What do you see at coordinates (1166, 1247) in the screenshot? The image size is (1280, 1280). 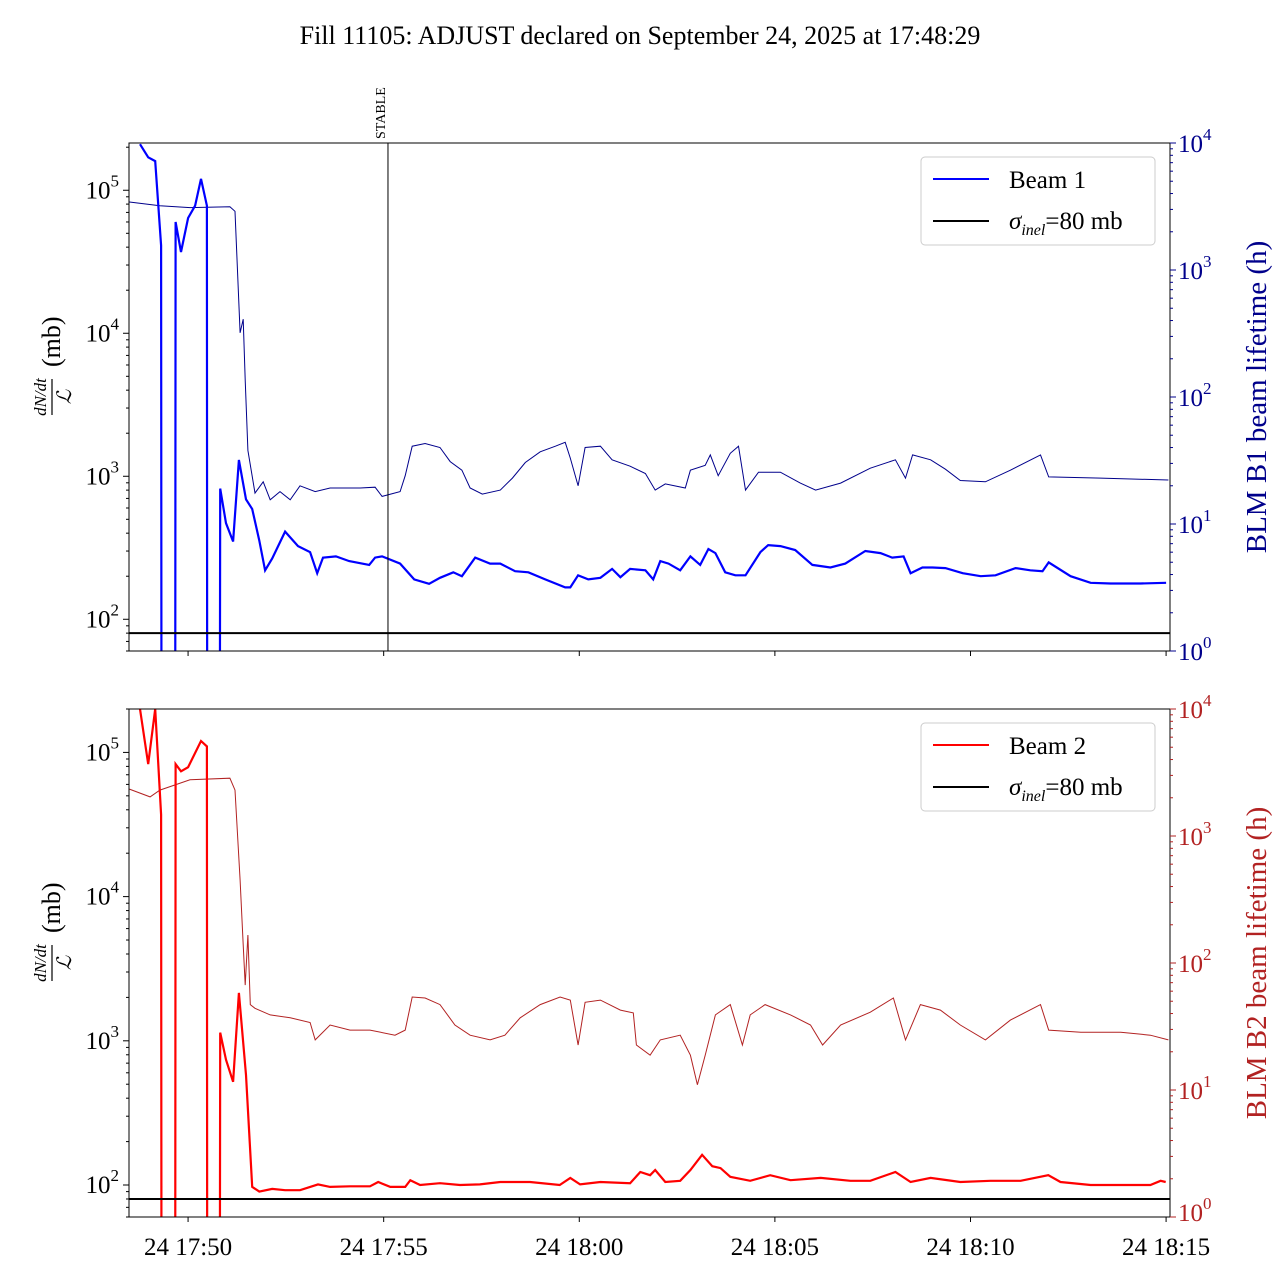 I see `x-tick-label: 24 18:15` at bounding box center [1166, 1247].